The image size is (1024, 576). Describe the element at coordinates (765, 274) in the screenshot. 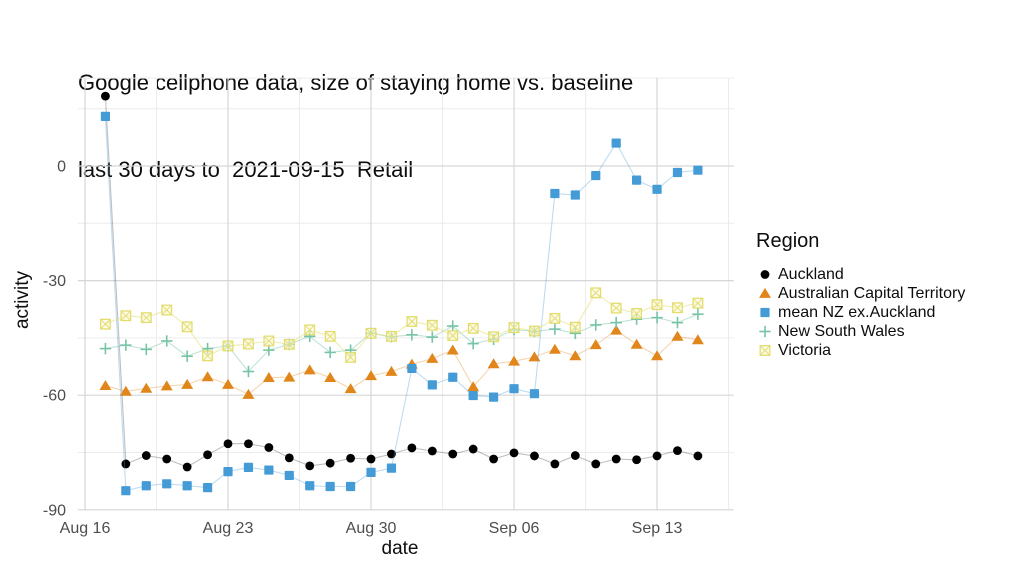

I see `circle-marker-icon` at that location.